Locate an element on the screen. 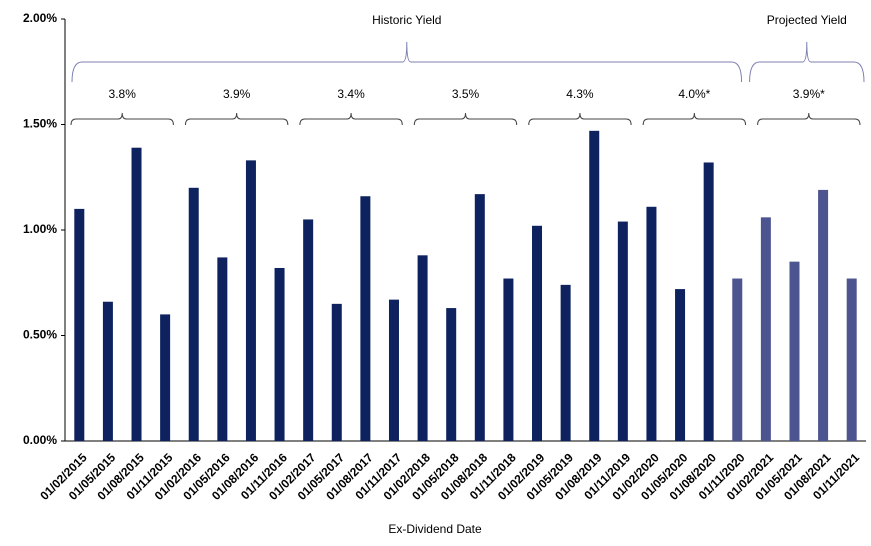 The image size is (871, 546). period-title: Projected Yield is located at coordinates (807, 20).